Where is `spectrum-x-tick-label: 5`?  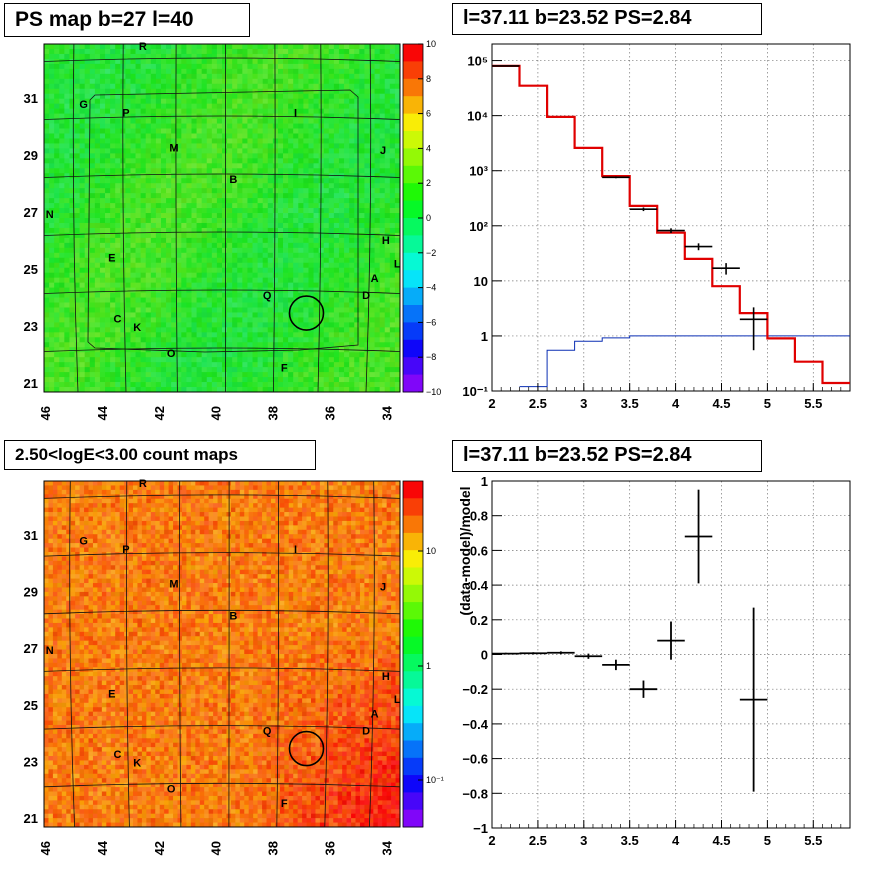 spectrum-x-tick-label: 5 is located at coordinates (767, 403).